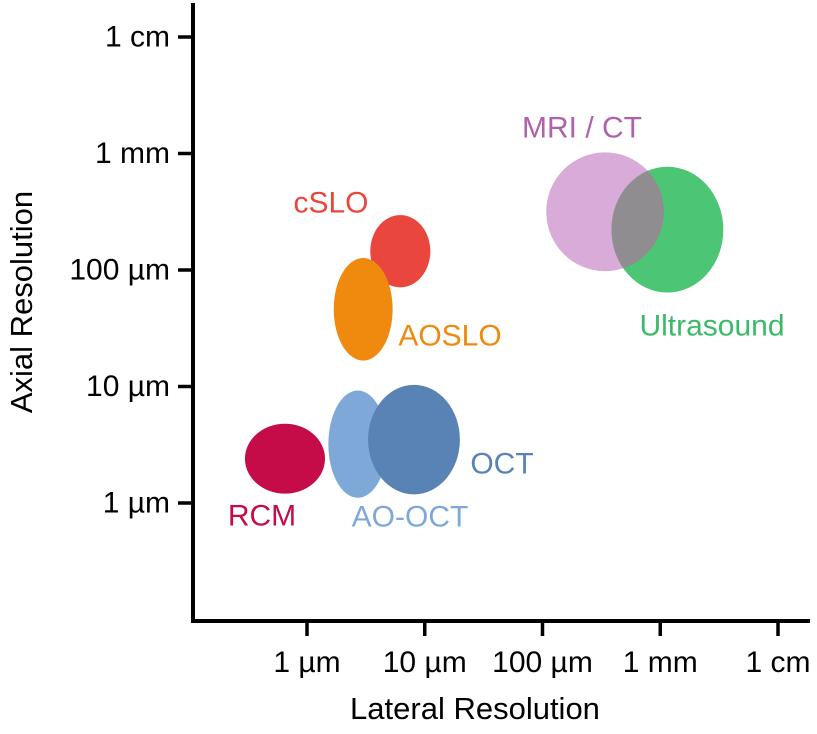  Describe the element at coordinates (119, 270) in the screenshot. I see `y-tick-label-2: 100 µm` at that location.